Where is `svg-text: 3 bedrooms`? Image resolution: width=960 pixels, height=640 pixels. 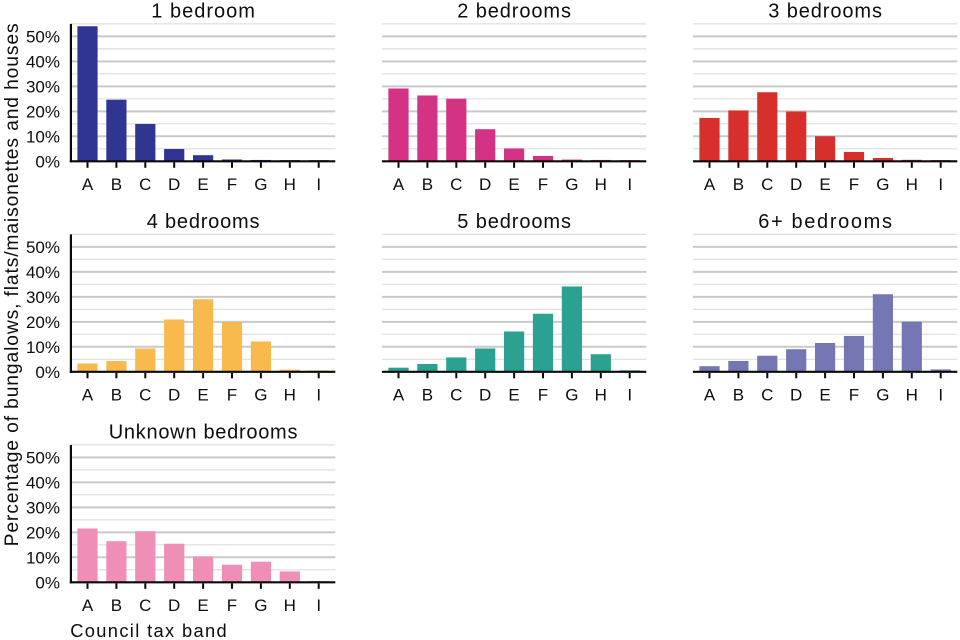 svg-text: 3 bedrooms is located at coordinates (825, 12).